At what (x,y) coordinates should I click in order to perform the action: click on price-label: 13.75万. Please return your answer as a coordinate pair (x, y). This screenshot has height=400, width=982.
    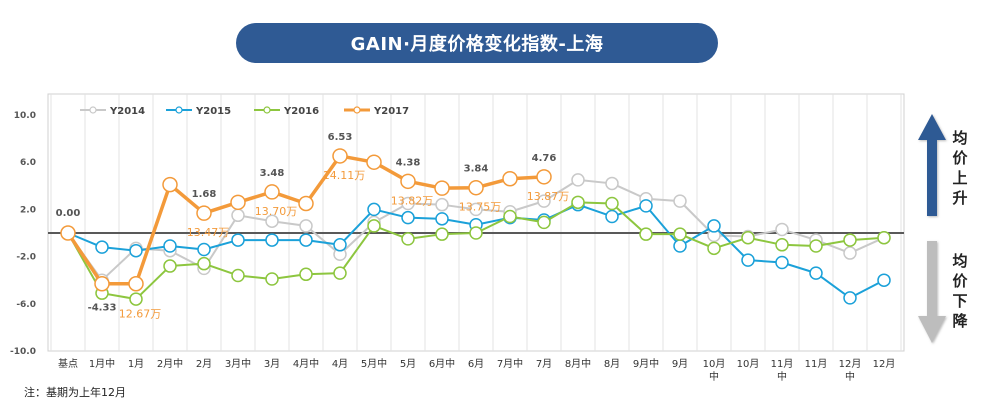
    Looking at the image, I should click on (480, 207).